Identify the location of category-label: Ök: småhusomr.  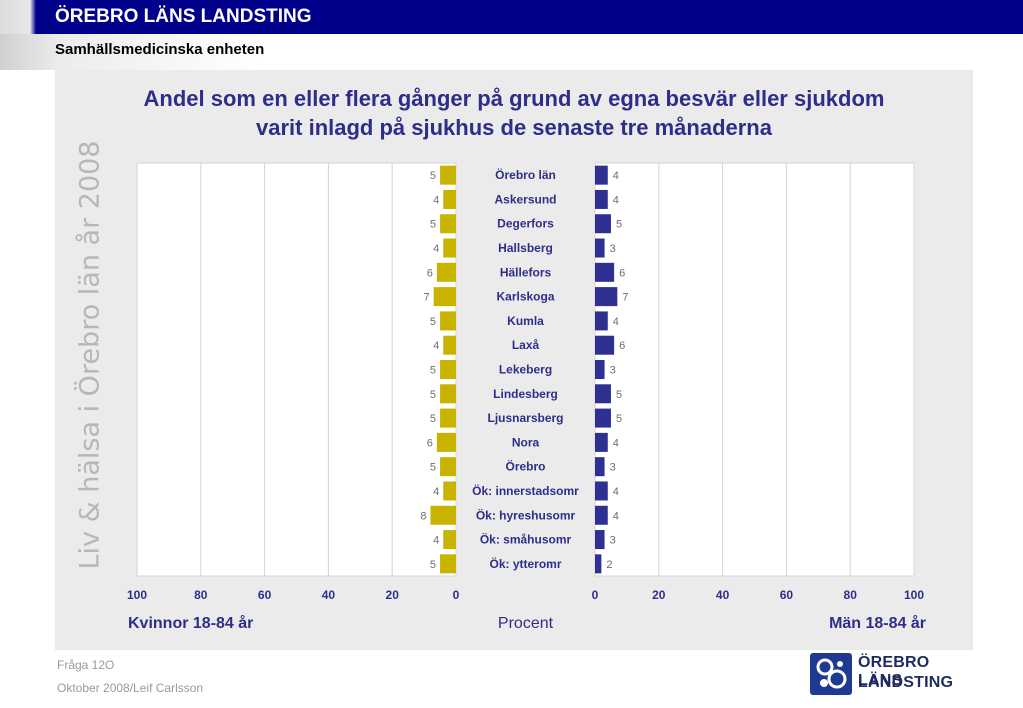
(526, 539).